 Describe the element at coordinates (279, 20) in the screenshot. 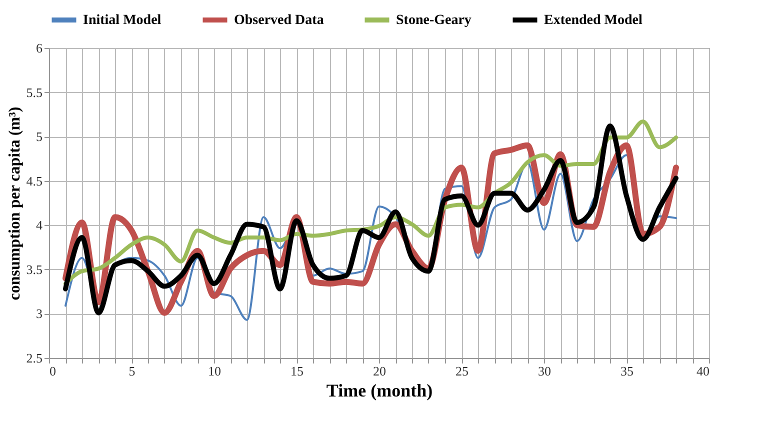

I see `legend-label: Observed Data` at that location.